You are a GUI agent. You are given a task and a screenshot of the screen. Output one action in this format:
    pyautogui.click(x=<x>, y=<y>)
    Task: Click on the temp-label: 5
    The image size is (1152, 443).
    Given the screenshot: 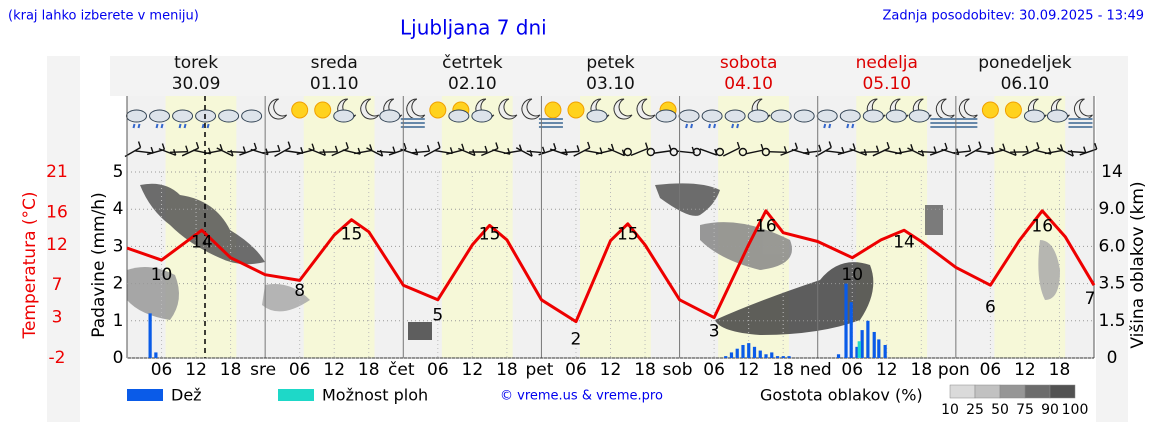 What is the action you would take?
    pyautogui.click(x=437, y=315)
    